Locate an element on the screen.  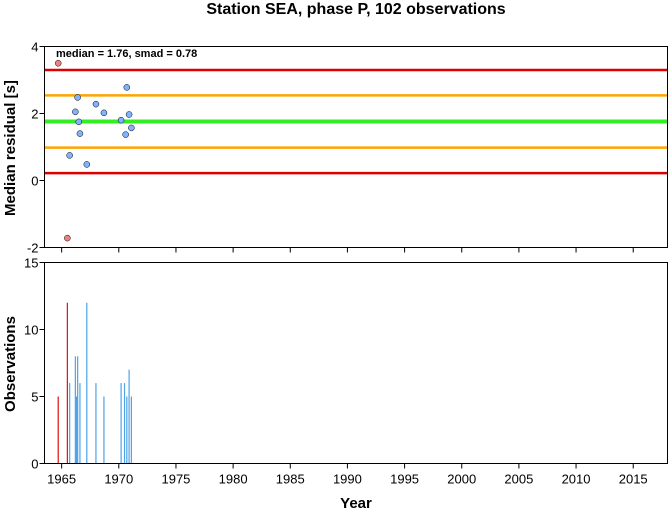
x-tick-label: 1980 is located at coordinates (233, 479).